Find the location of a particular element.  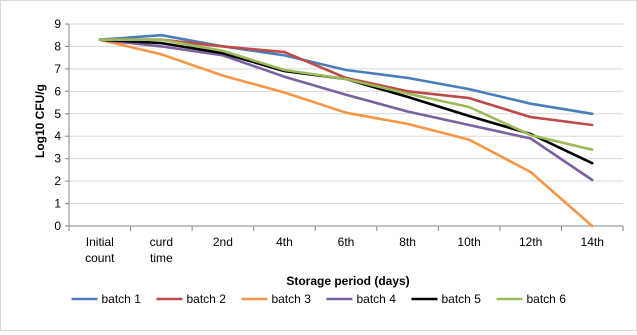

x-tick-label: 8th is located at coordinates (407, 242).